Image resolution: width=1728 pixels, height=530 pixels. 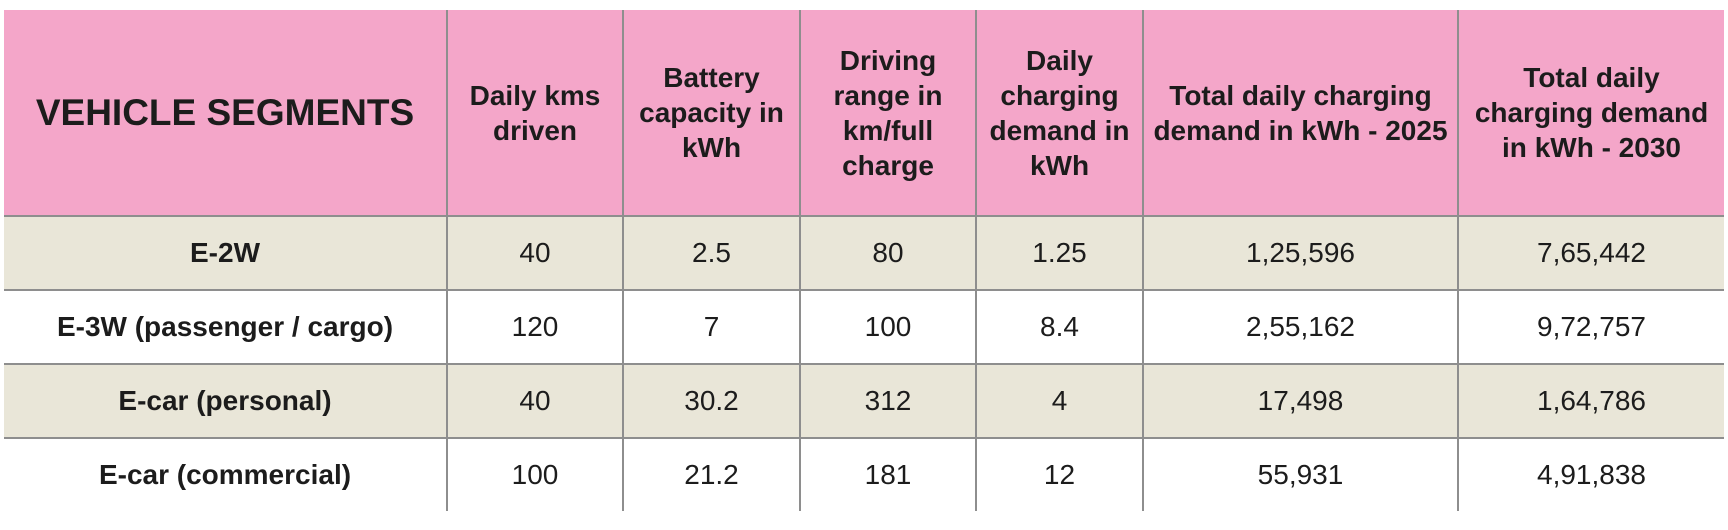 I want to click on table-cell: 312, so click(x=887, y=401).